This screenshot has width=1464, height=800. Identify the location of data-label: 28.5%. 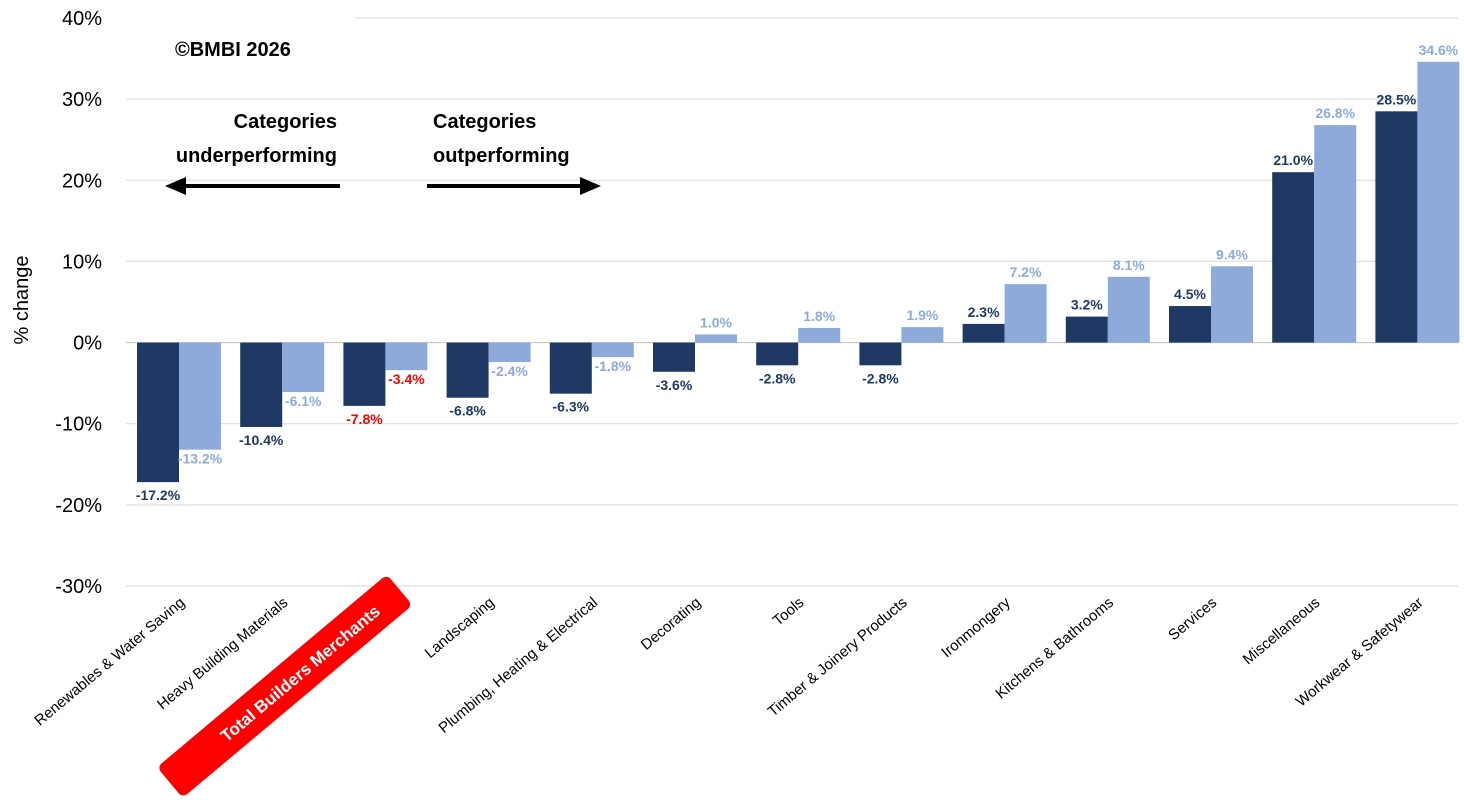
(1397, 99).